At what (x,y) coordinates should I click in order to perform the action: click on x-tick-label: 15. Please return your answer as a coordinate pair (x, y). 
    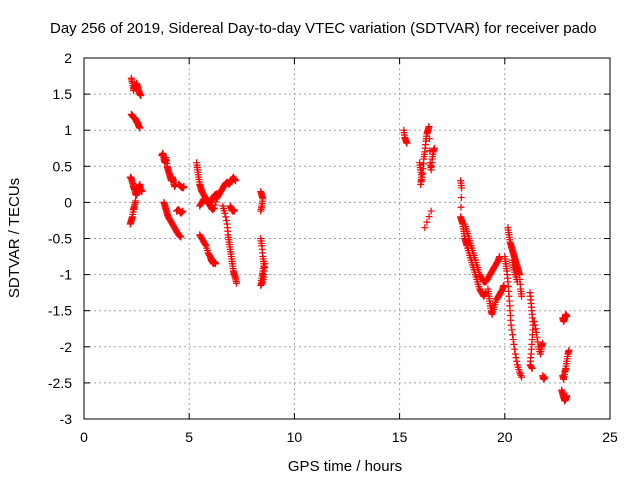
    Looking at the image, I should click on (400, 437).